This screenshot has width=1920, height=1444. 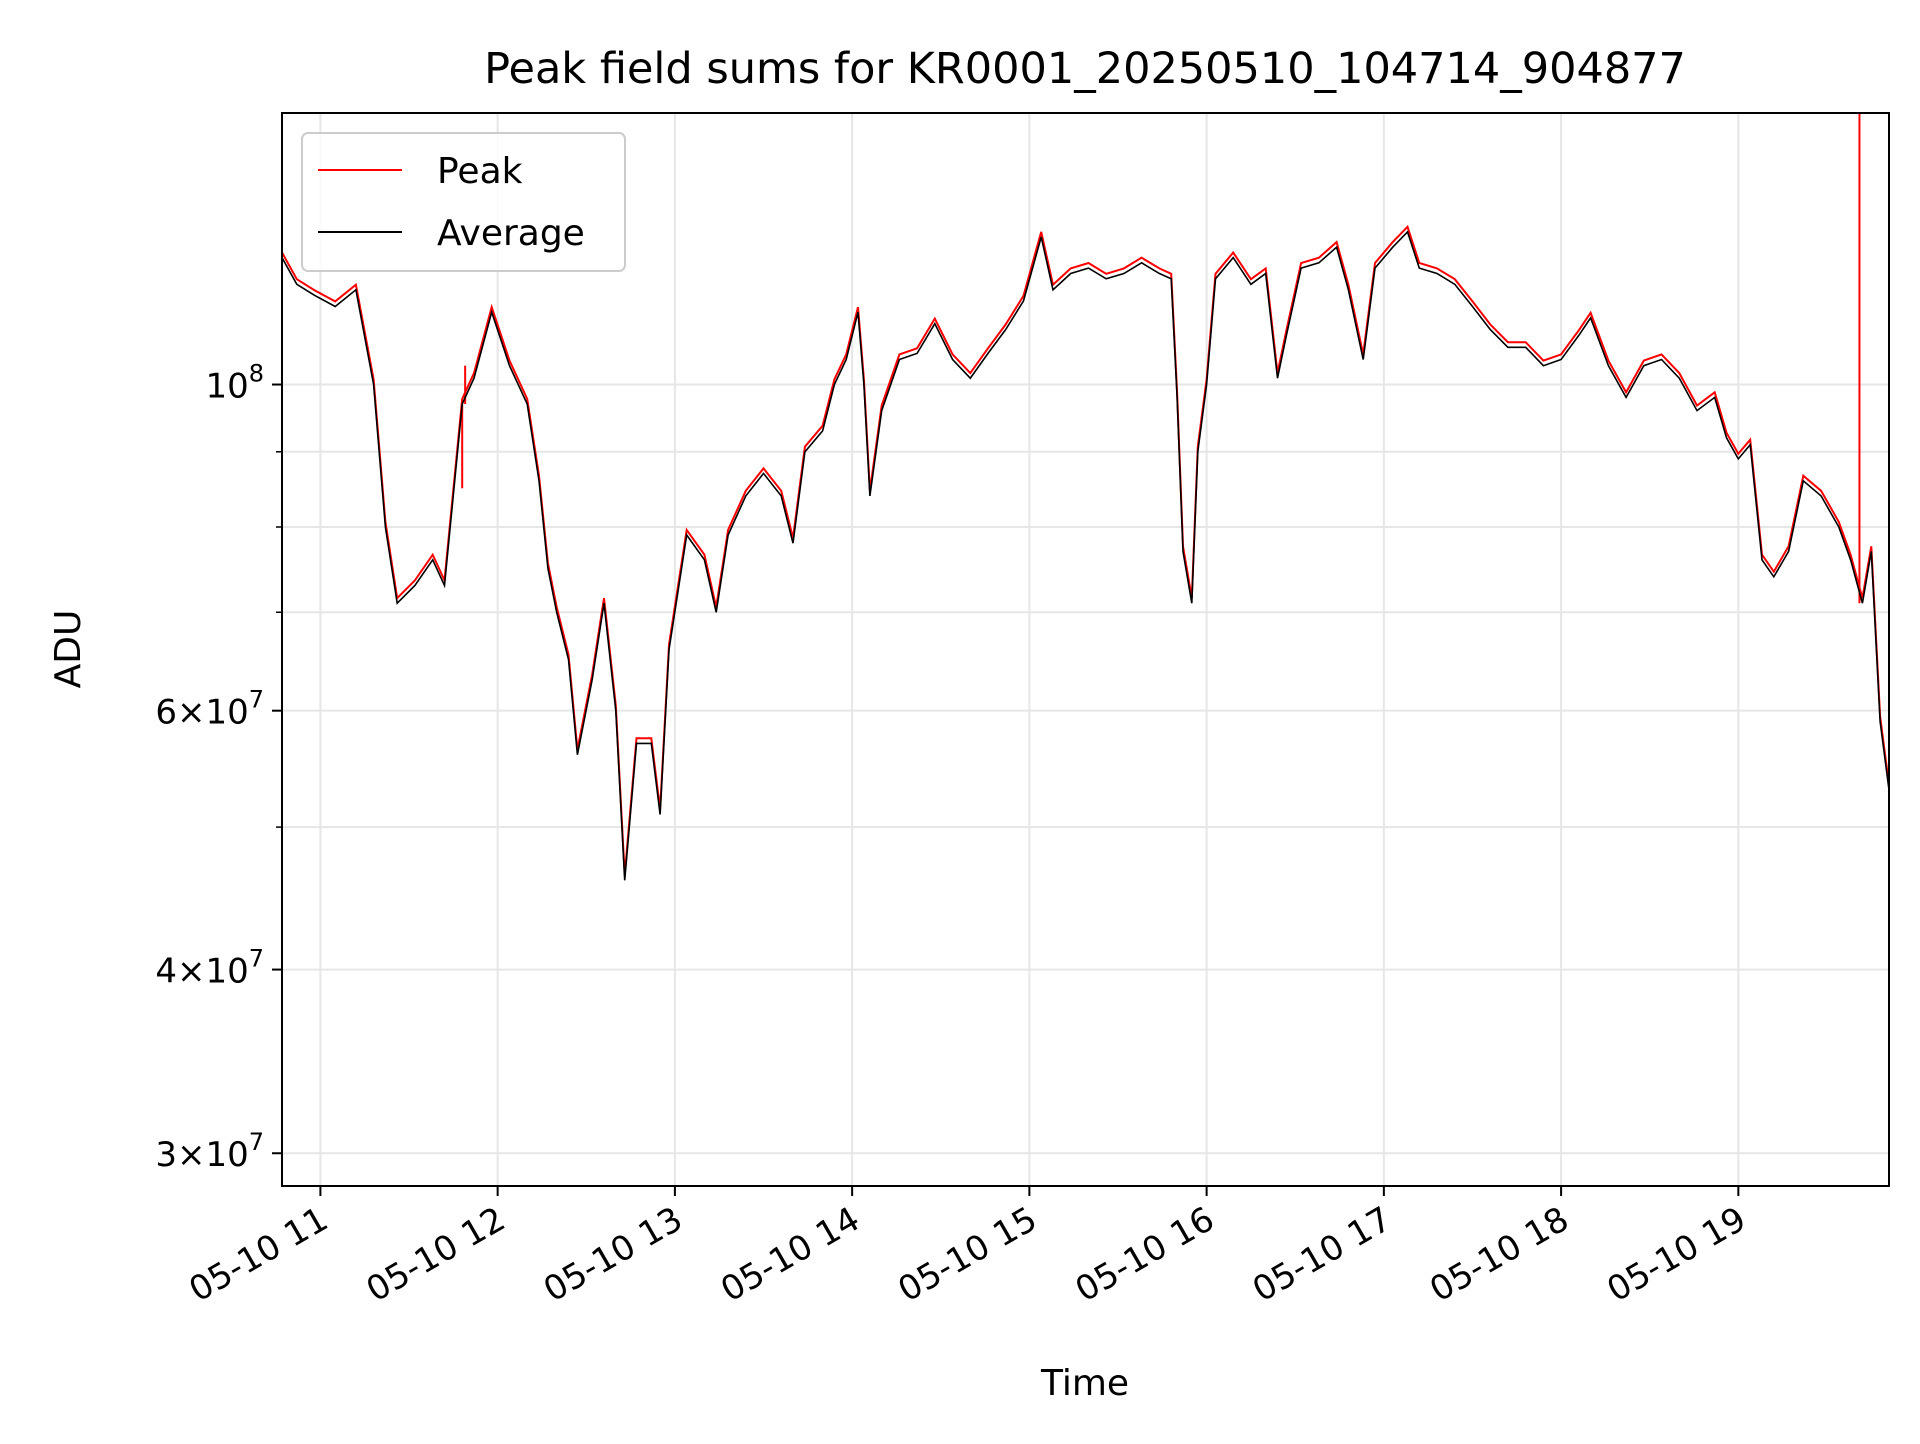 What do you see at coordinates (68, 649) in the screenshot?
I see `y-axis-label: ADU` at bounding box center [68, 649].